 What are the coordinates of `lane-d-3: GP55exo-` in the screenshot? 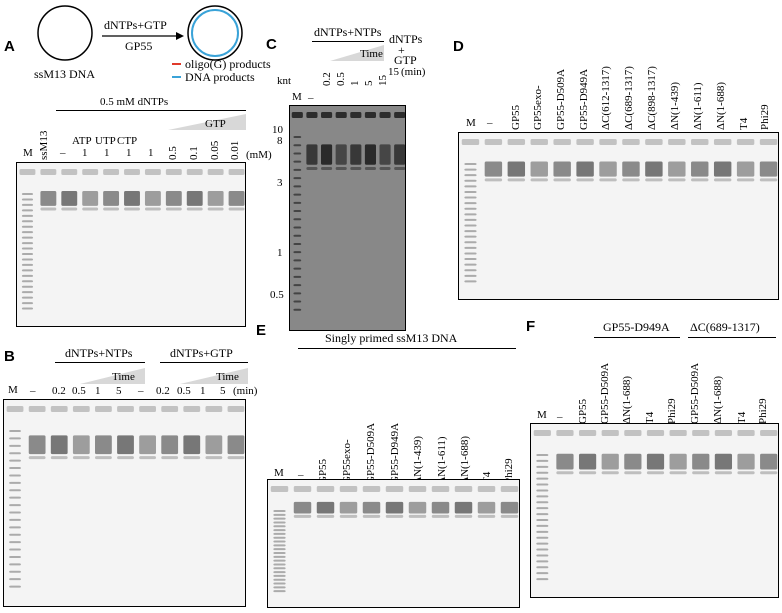 It's located at (538, 107).